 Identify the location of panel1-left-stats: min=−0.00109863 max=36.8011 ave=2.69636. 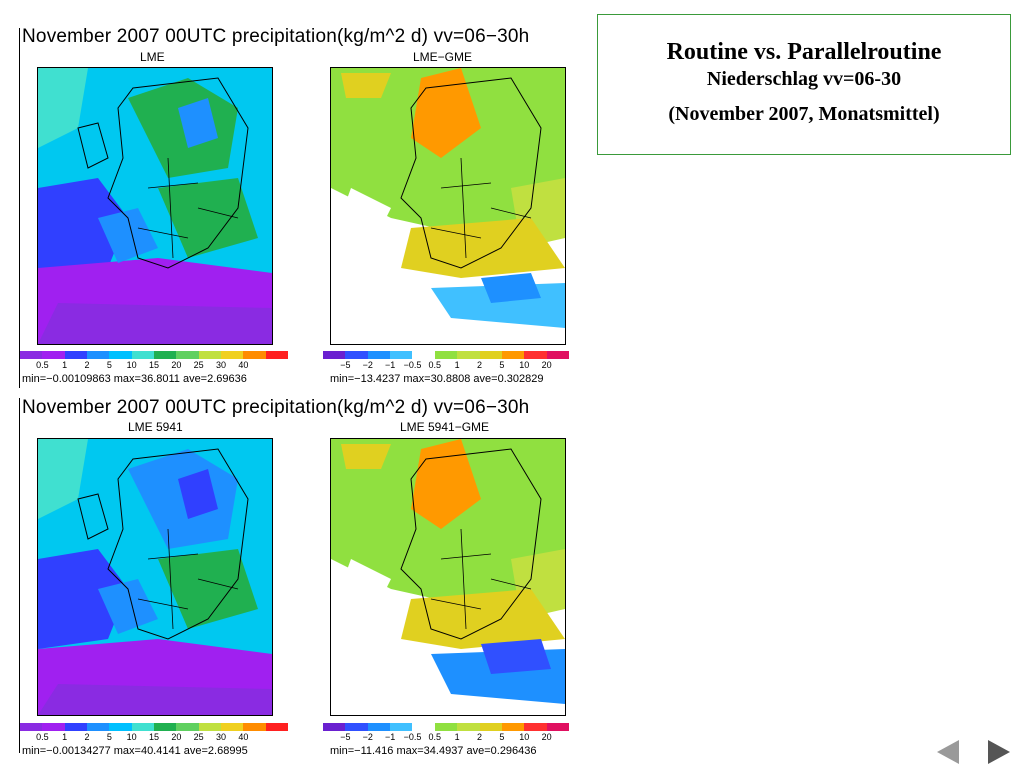
(134, 379).